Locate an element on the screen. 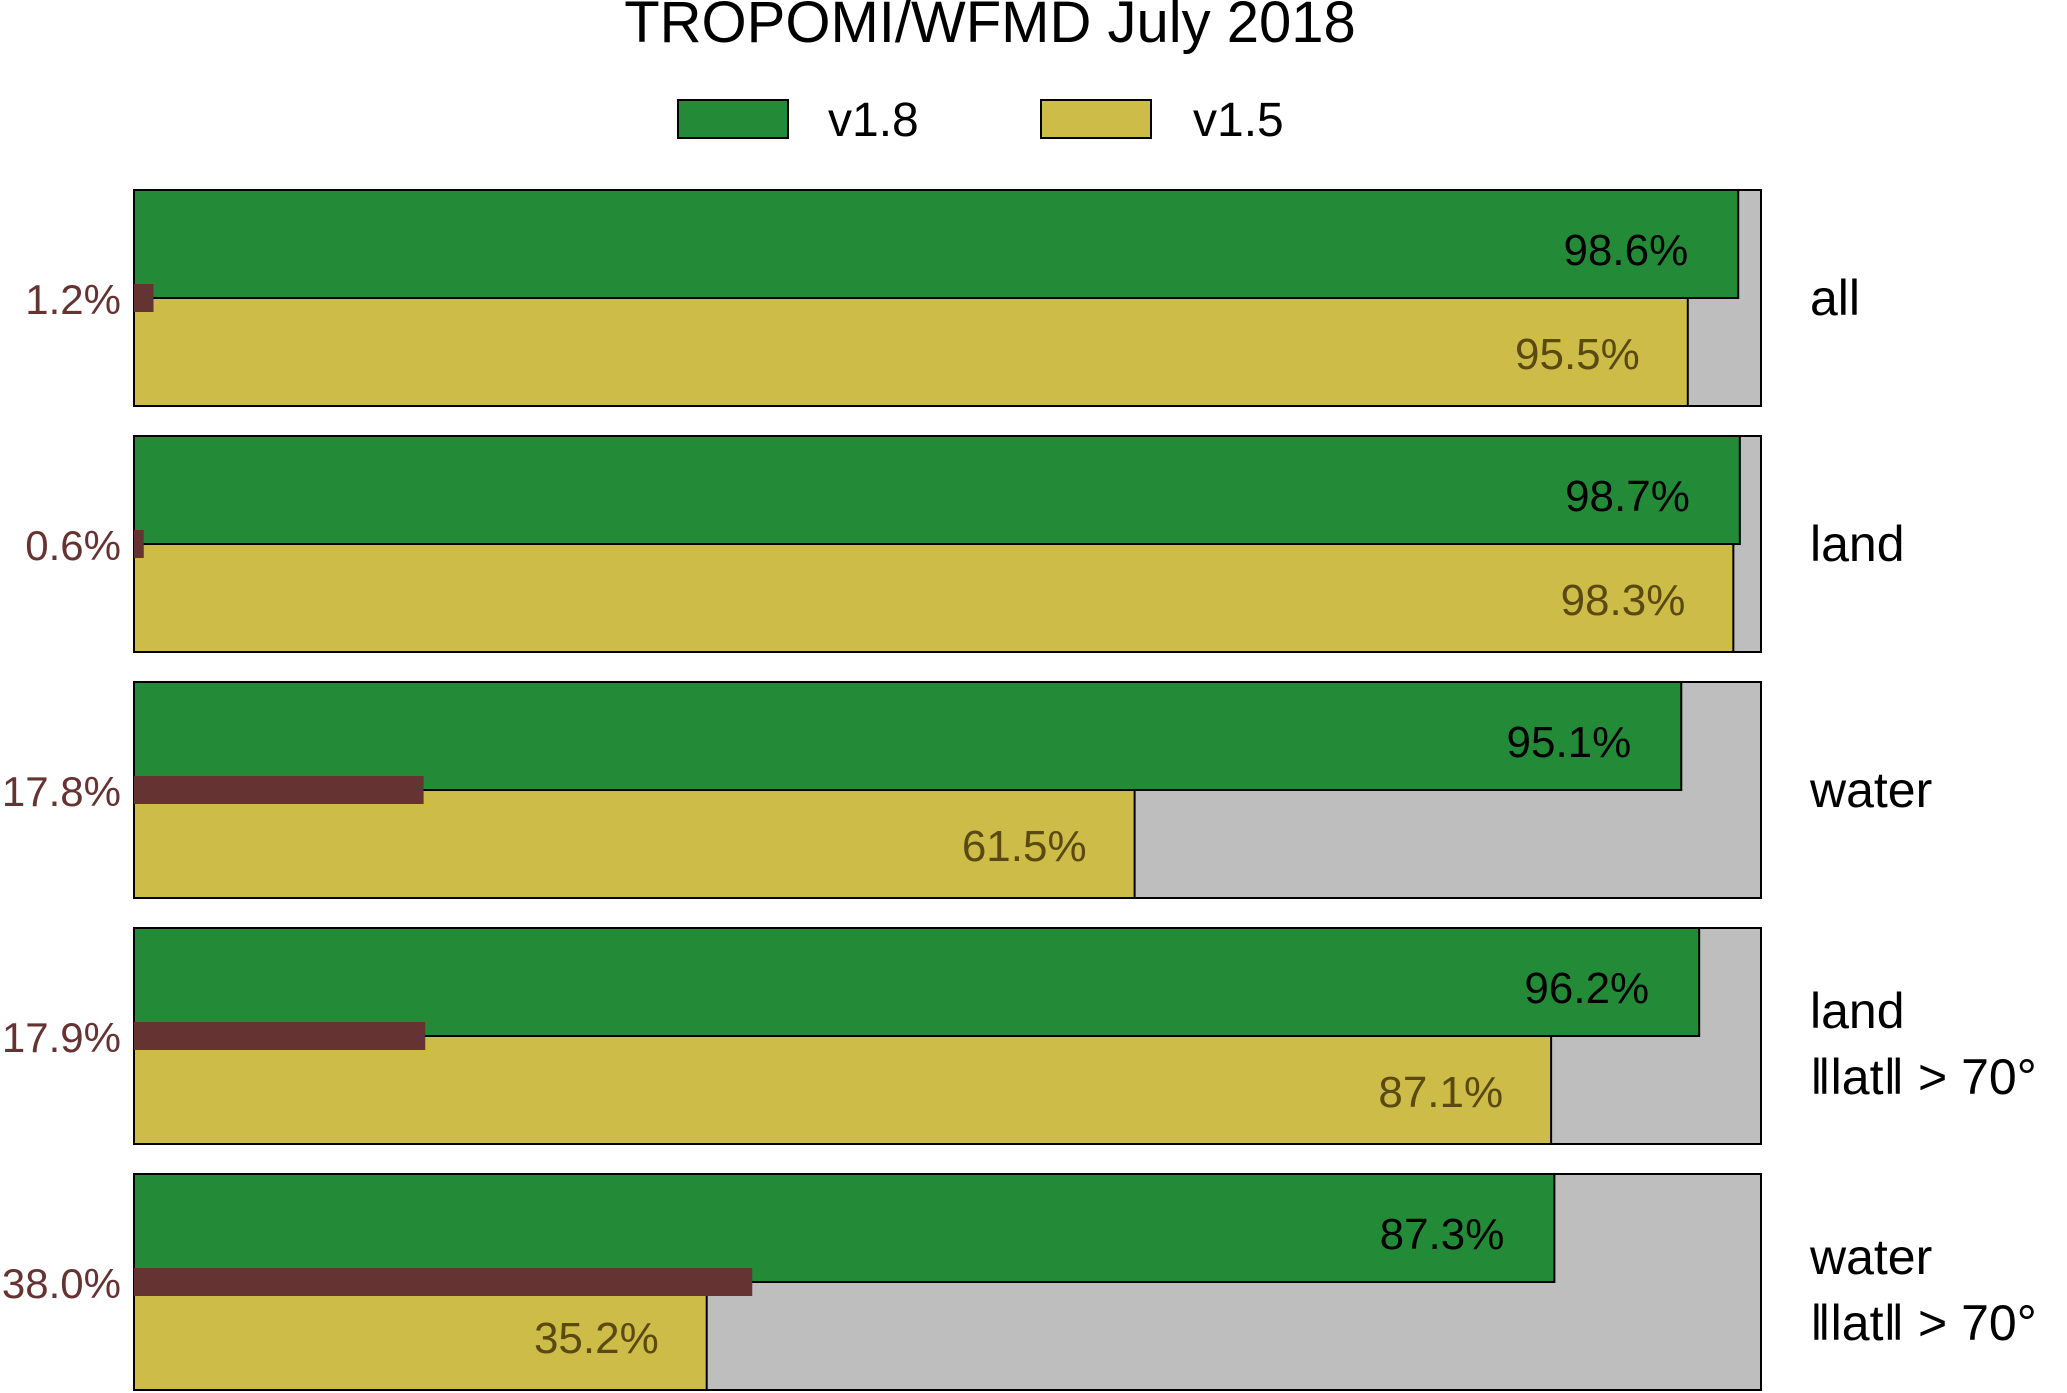 This screenshot has height=1393, width=2067. bar-label-v18: 95.1% is located at coordinates (1569, 742).